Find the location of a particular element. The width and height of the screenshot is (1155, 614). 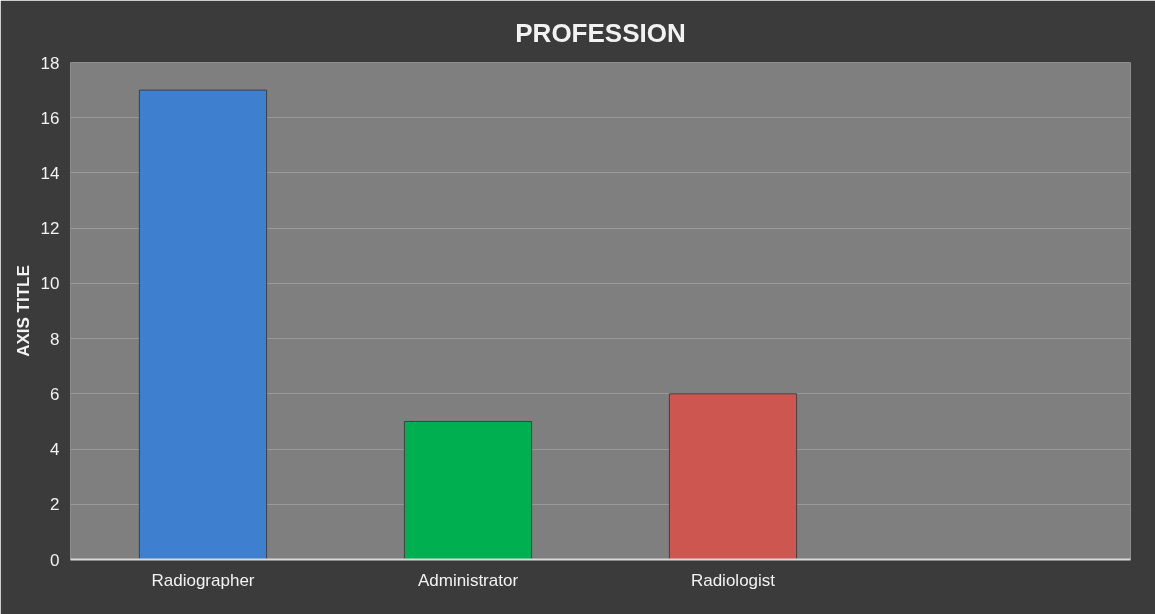

y-tick-label: 8 is located at coordinates (55, 339).